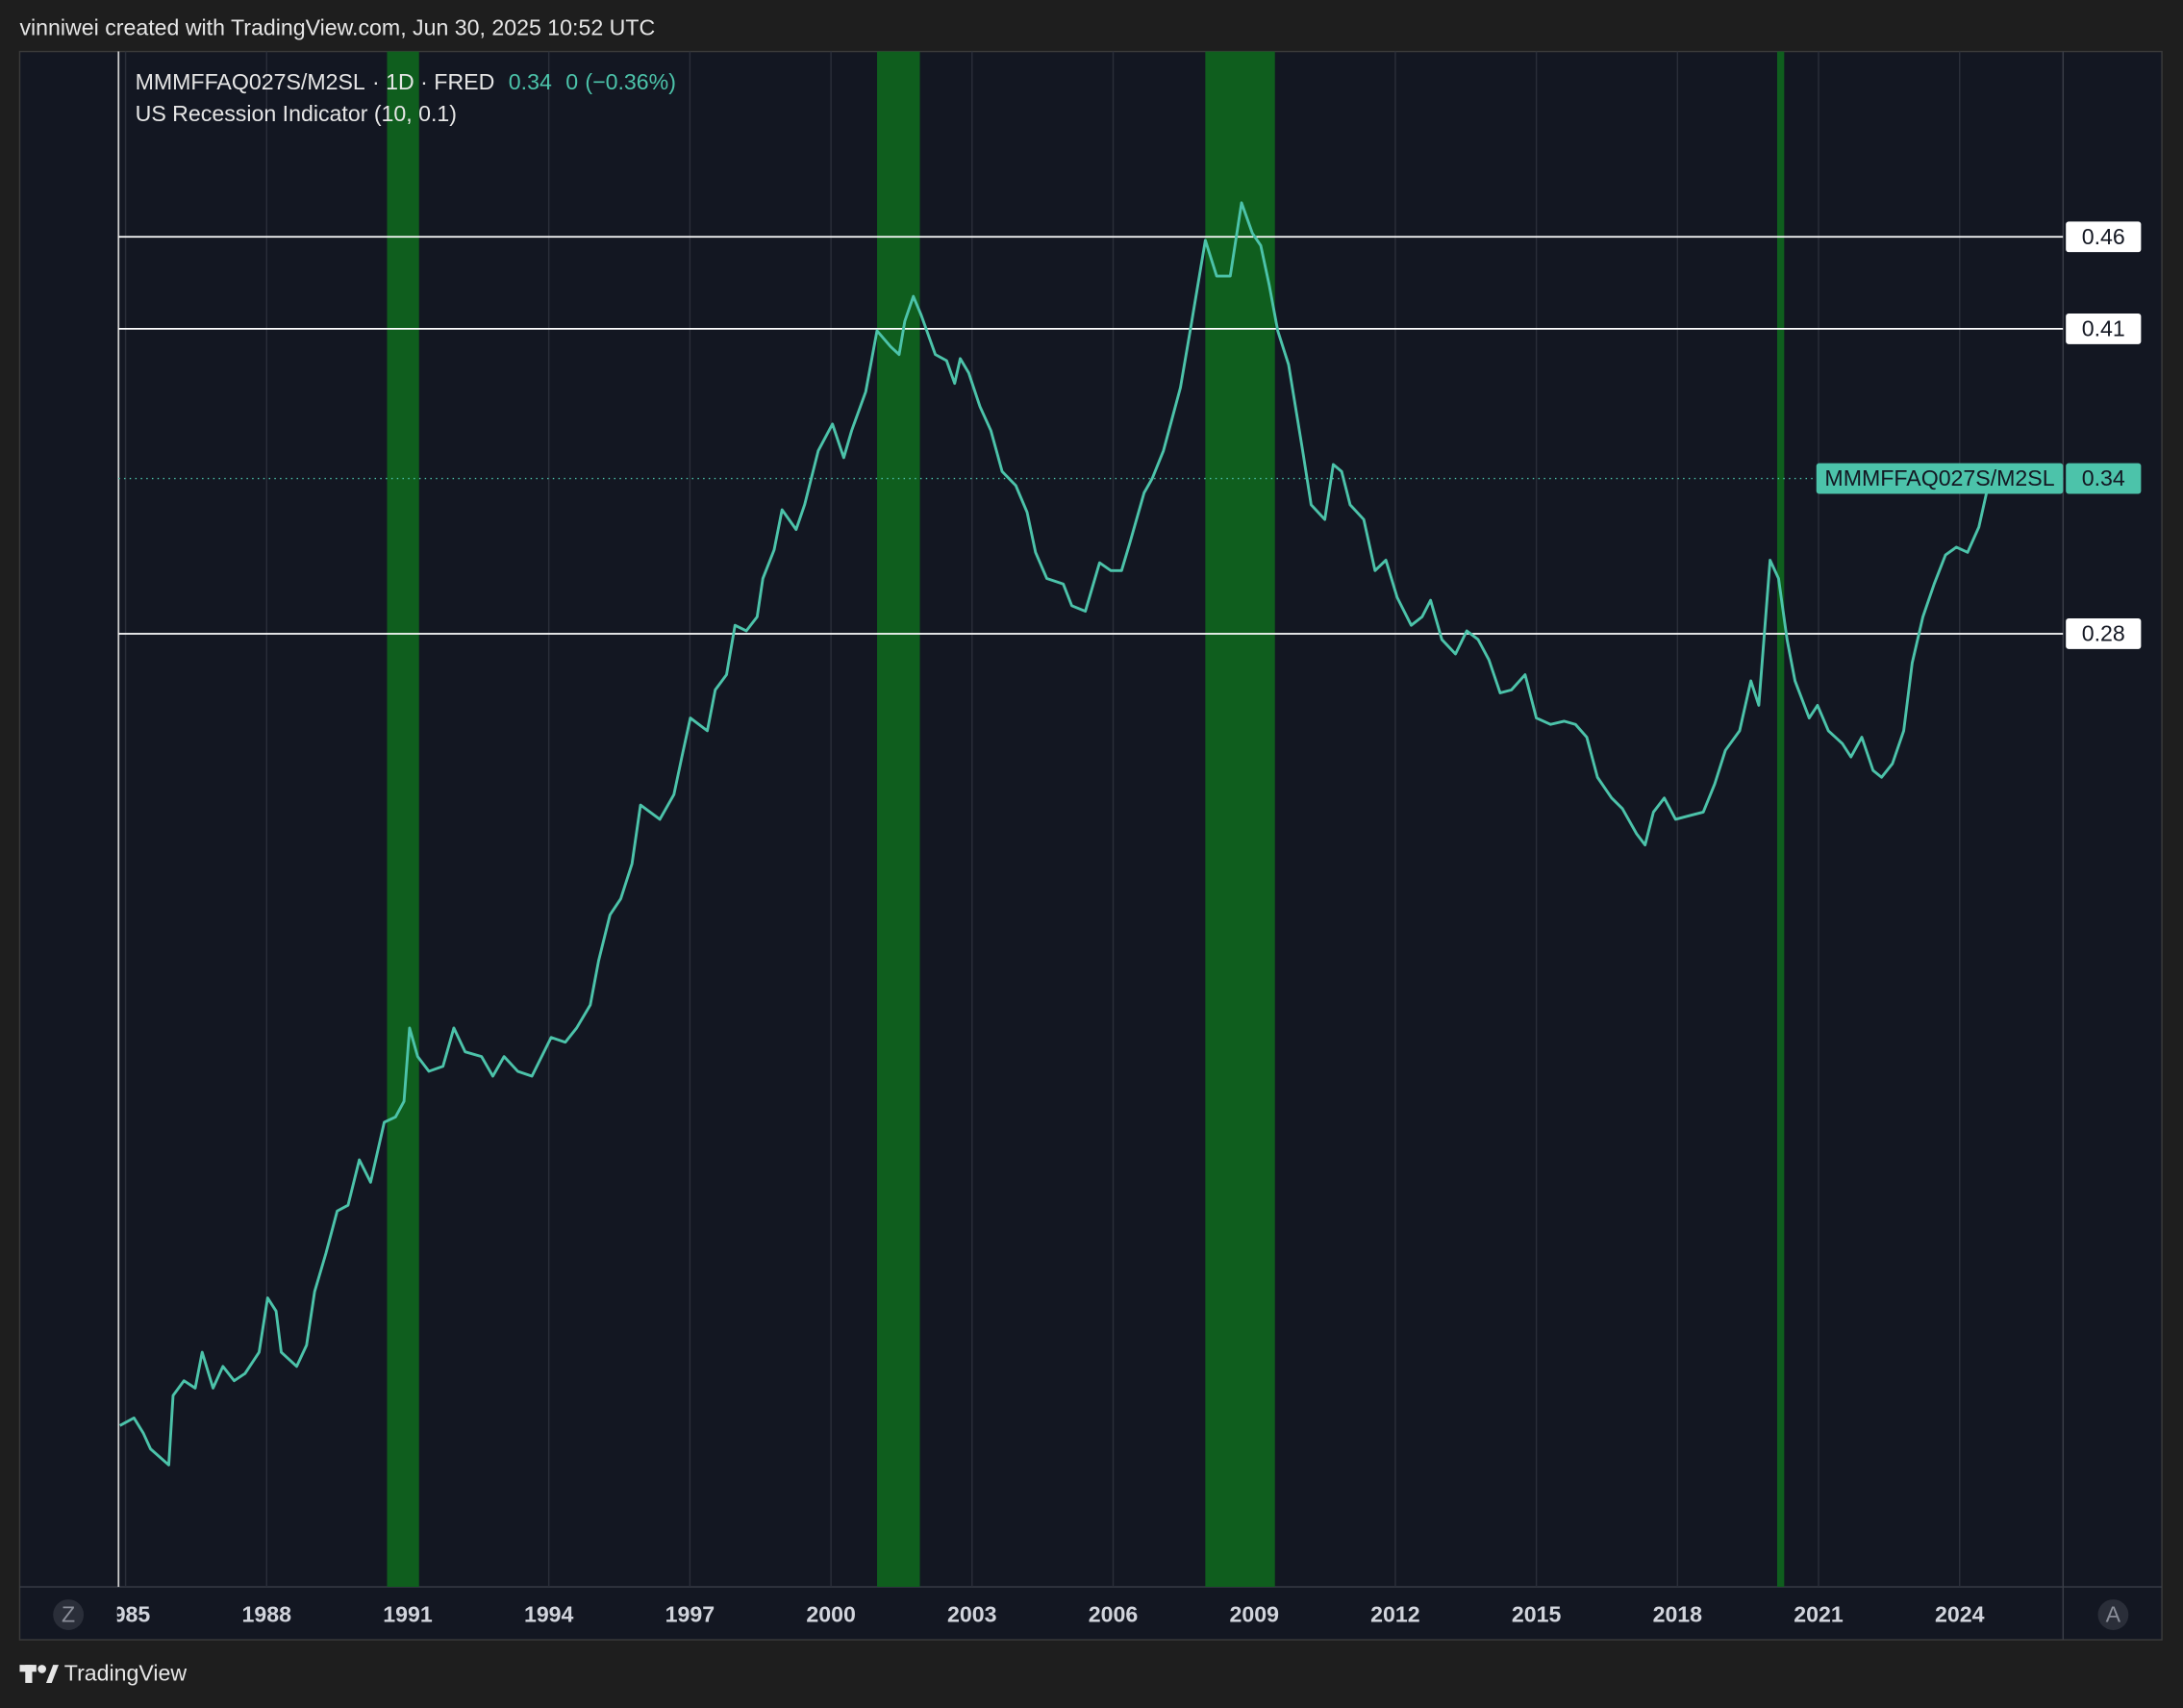 Image resolution: width=2183 pixels, height=1708 pixels. I want to click on x-tick-label: 1988, so click(267, 1614).